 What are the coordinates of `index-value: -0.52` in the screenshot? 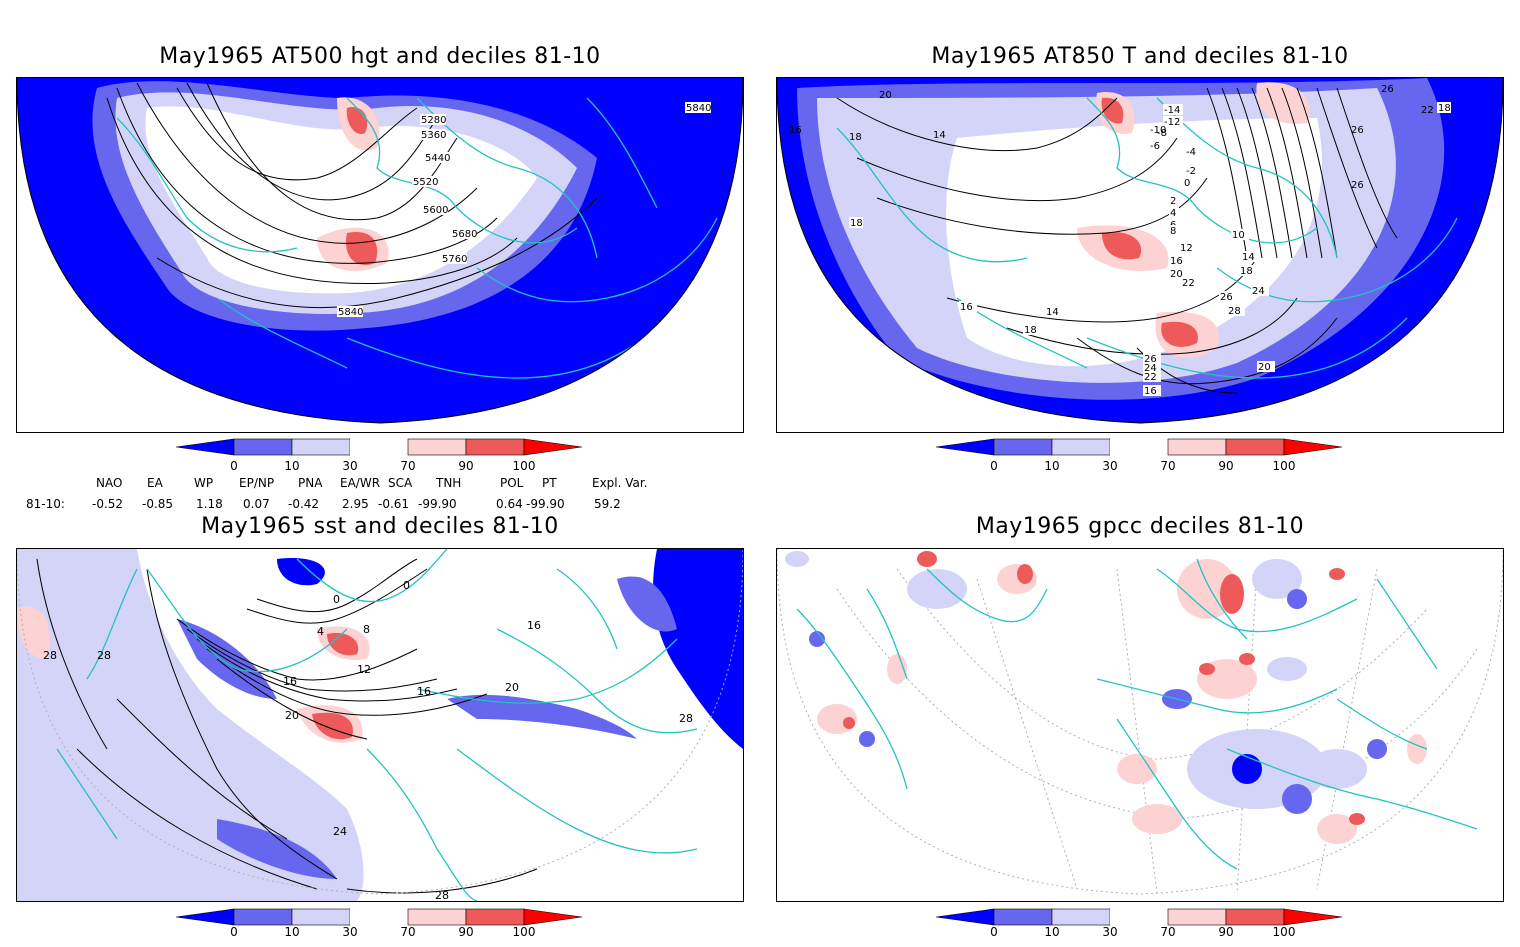 It's located at (108, 504).